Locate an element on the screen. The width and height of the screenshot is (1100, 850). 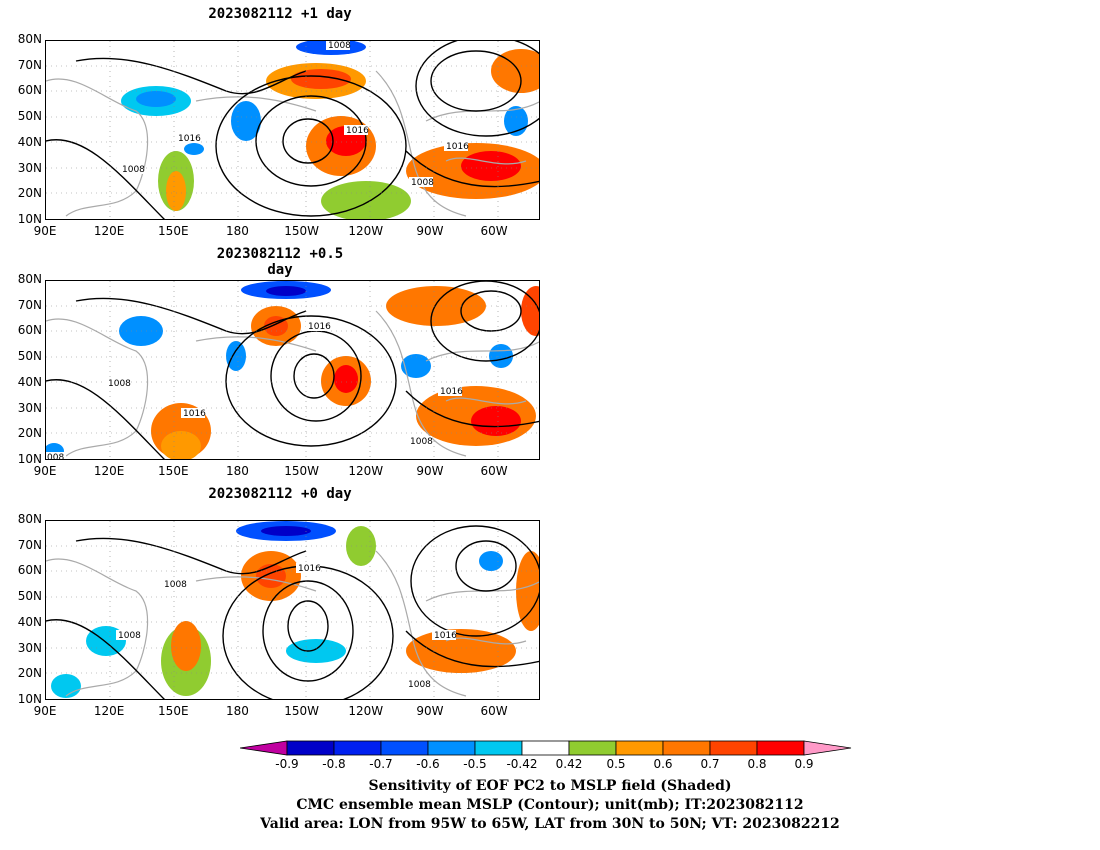
colorbar-label: -0.5 is located at coordinates (475, 764).